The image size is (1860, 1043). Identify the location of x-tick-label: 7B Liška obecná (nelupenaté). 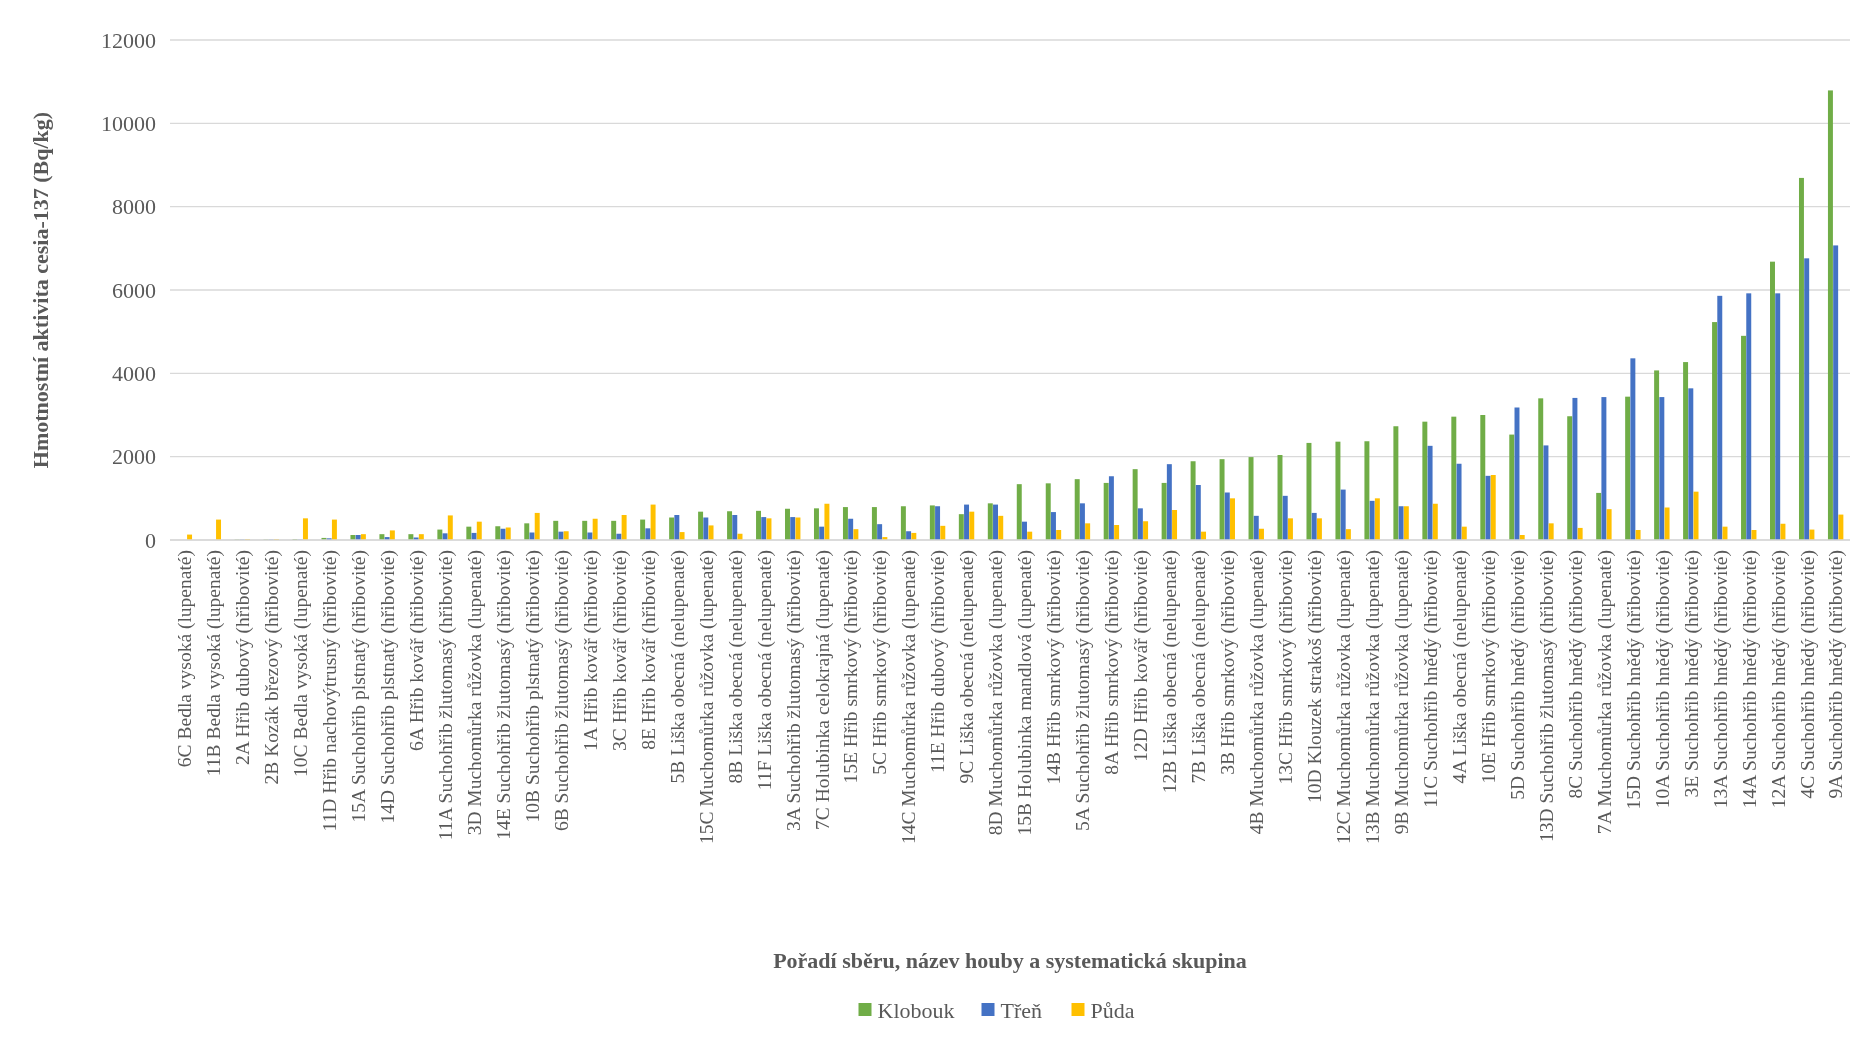
(1199, 667).